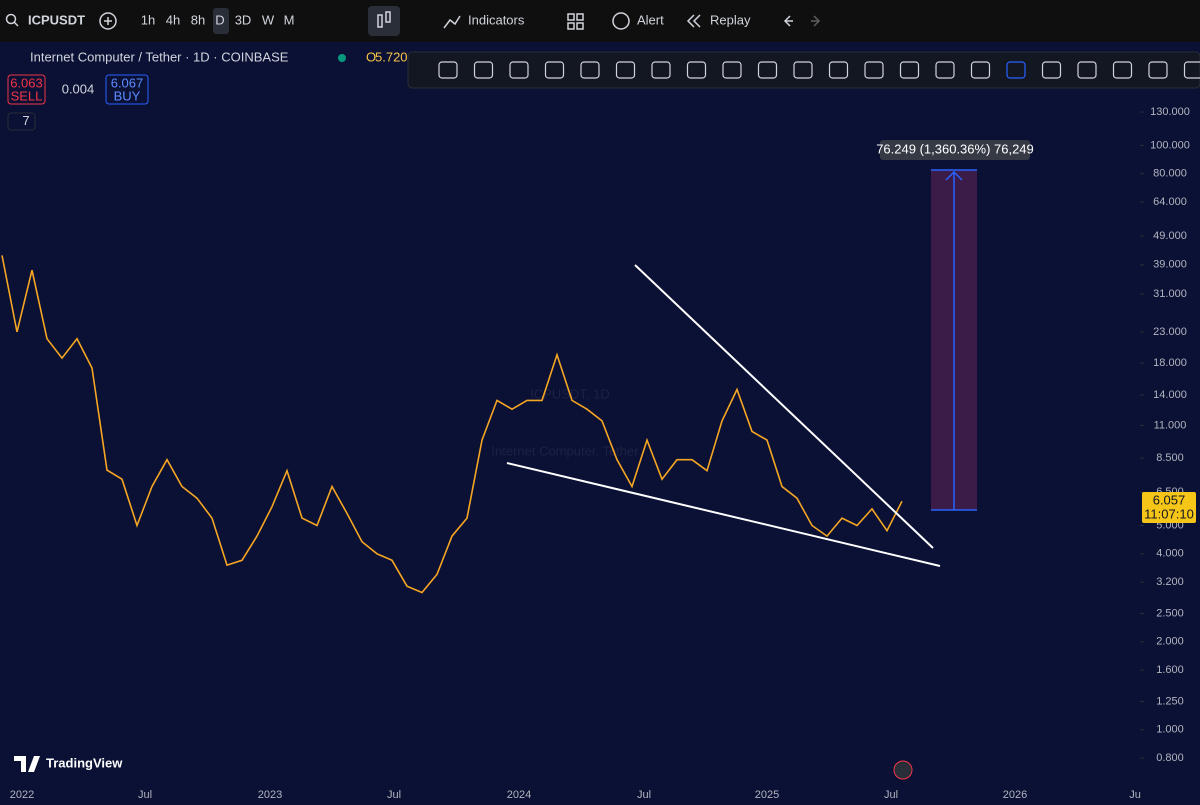 The image size is (1200, 805). What do you see at coordinates (903, 770) in the screenshot?
I see `events-icon` at bounding box center [903, 770].